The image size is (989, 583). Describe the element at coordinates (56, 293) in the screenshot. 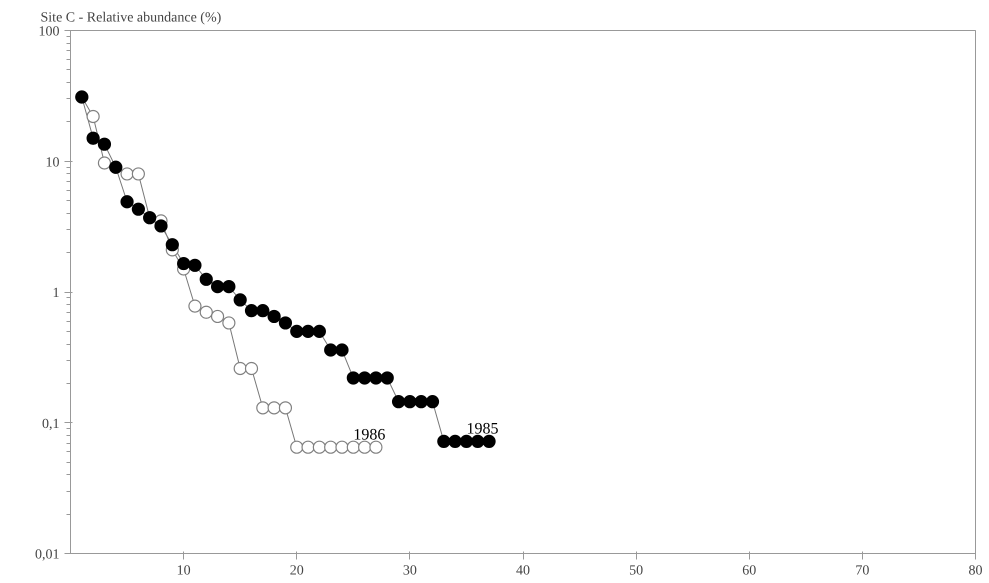

I see `y-tick-label: 1` at that location.